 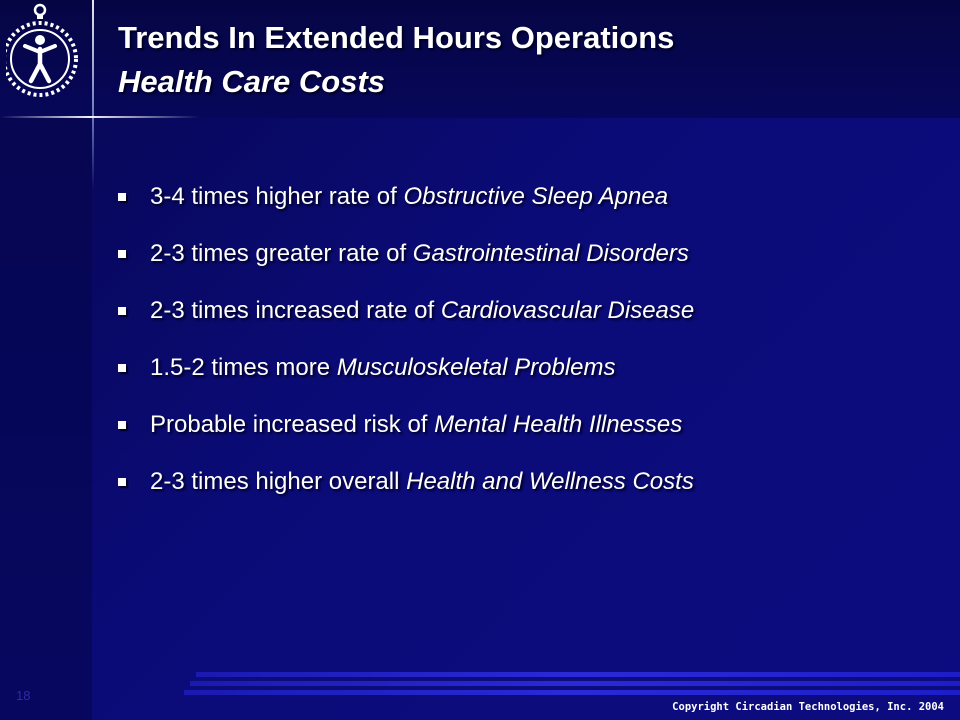 What do you see at coordinates (46, 419) in the screenshot?
I see `left-band` at bounding box center [46, 419].